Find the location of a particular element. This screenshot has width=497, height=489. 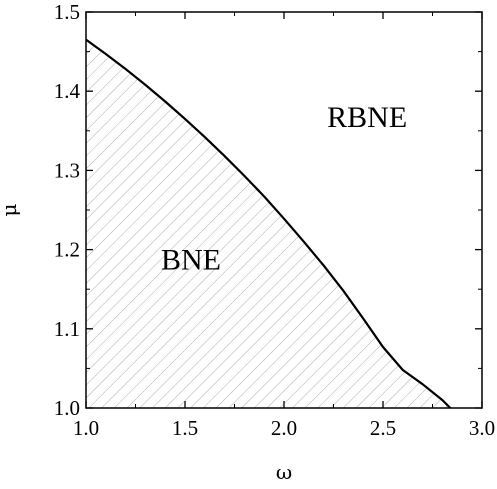

x-tick-label: 3.0 is located at coordinates (482, 428).